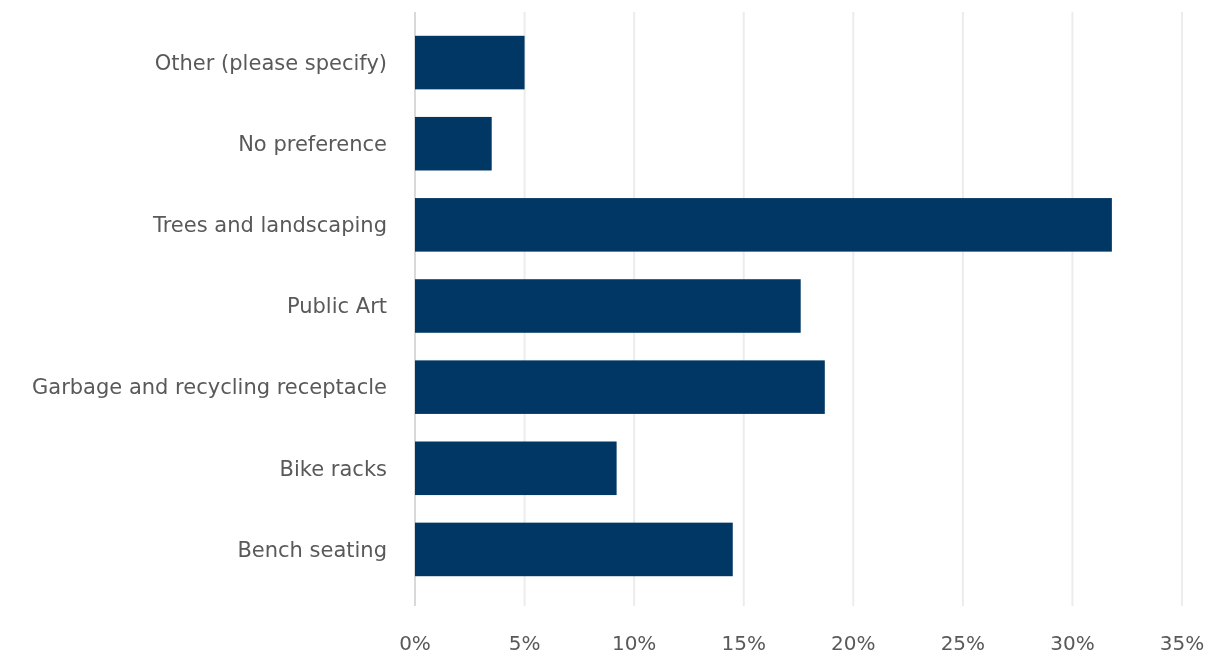 This screenshot has height=656, width=1214. I want to click on y-tick-label: No preference, so click(312, 144).